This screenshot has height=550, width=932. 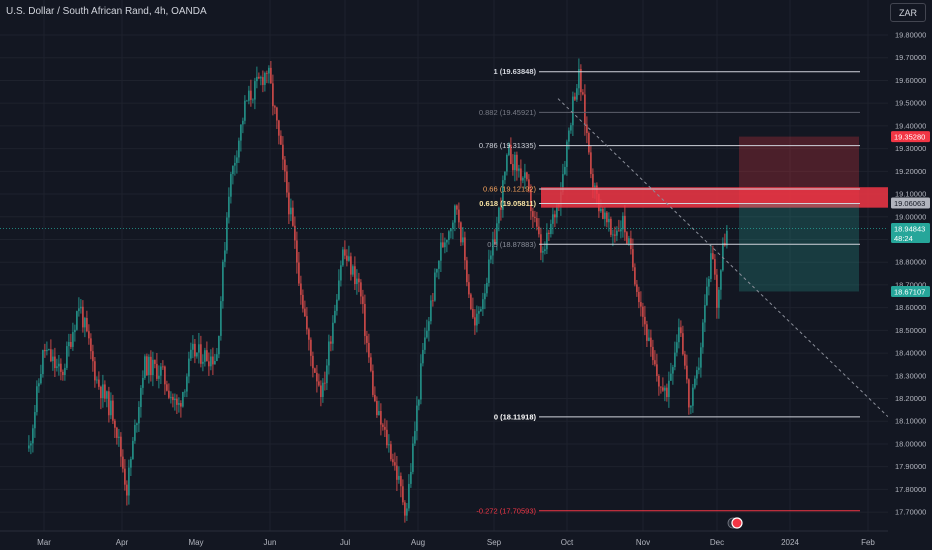 What do you see at coordinates (506, 510) in the screenshot?
I see `fib-label: -0.272 (17.70593)` at bounding box center [506, 510].